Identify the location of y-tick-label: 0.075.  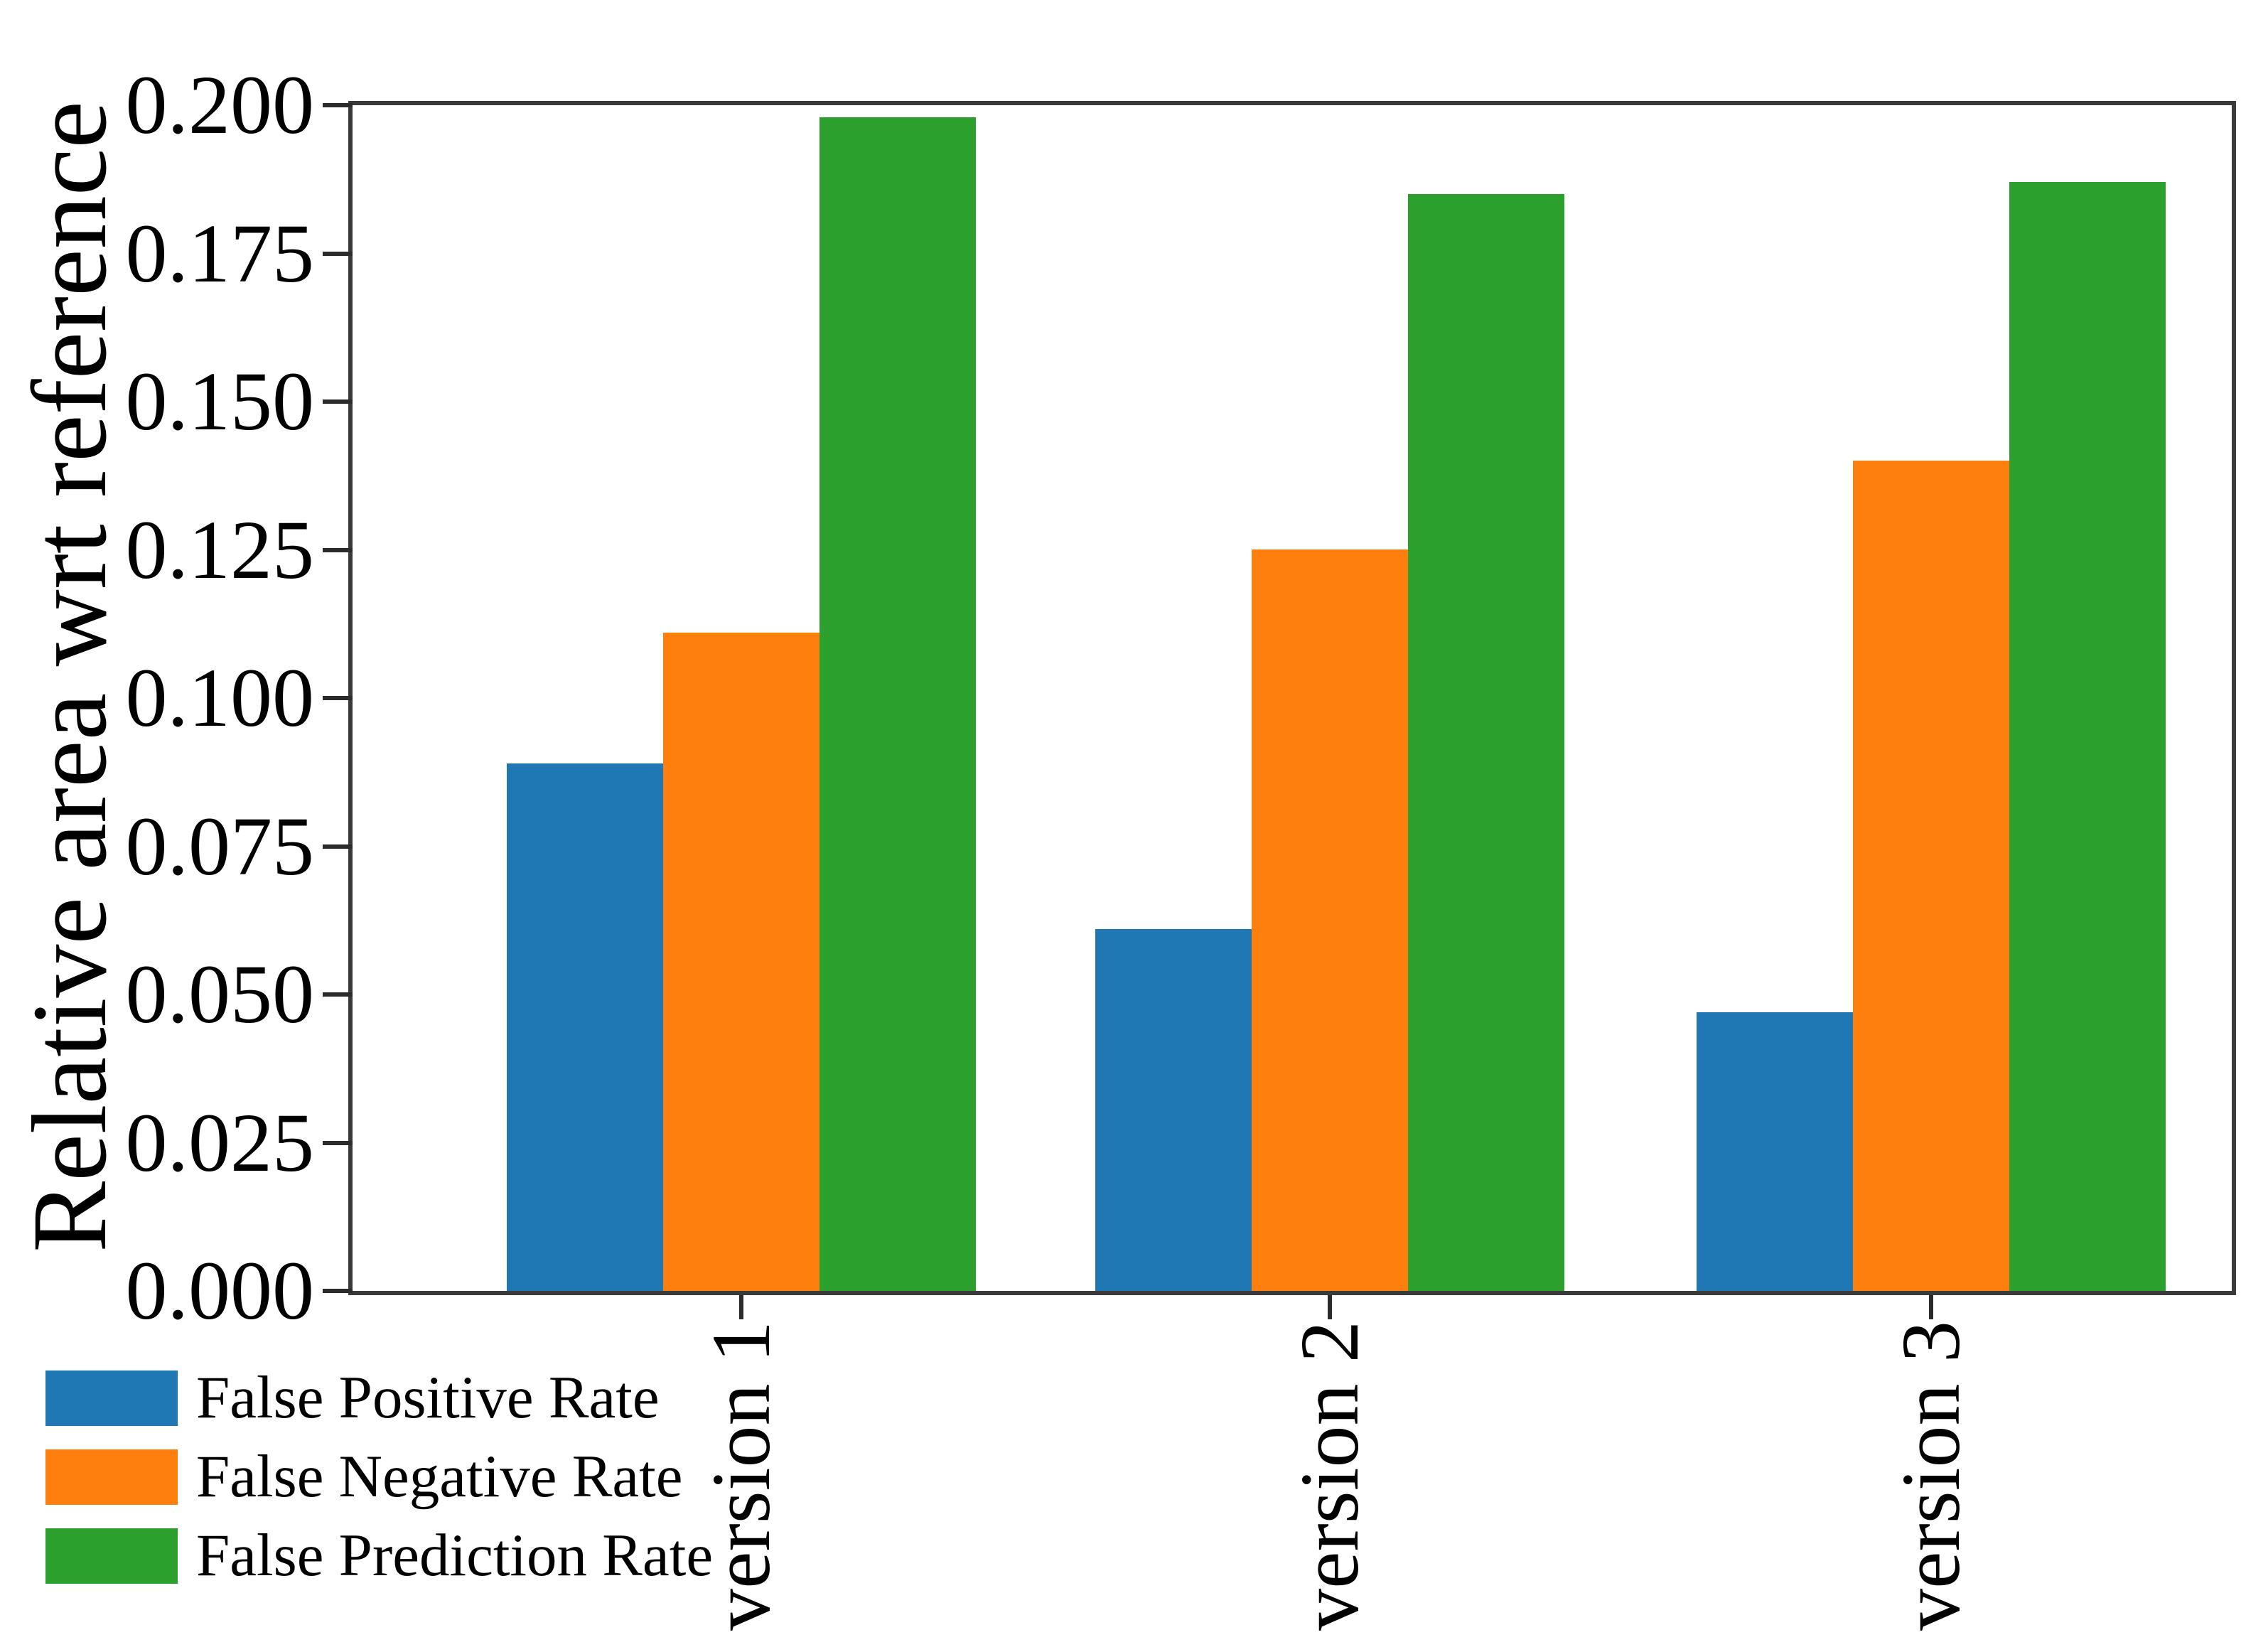
(220, 846).